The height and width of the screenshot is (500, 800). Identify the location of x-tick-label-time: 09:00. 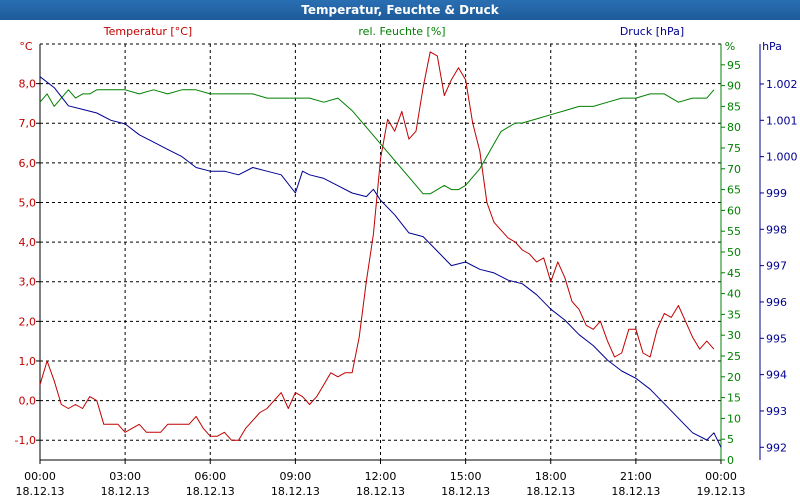
(296, 476).